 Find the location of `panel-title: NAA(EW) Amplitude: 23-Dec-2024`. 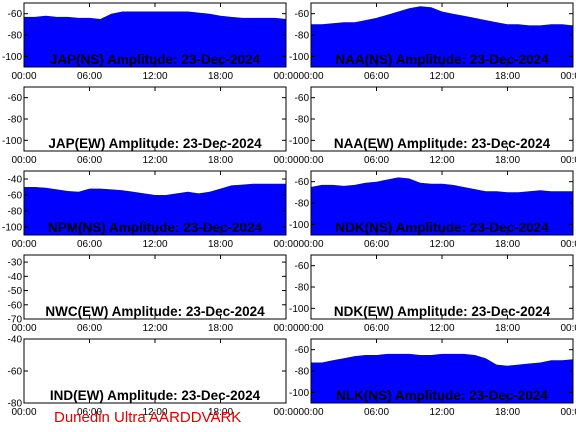

panel-title: NAA(EW) Amplitude: 23-Dec-2024 is located at coordinates (442, 143).